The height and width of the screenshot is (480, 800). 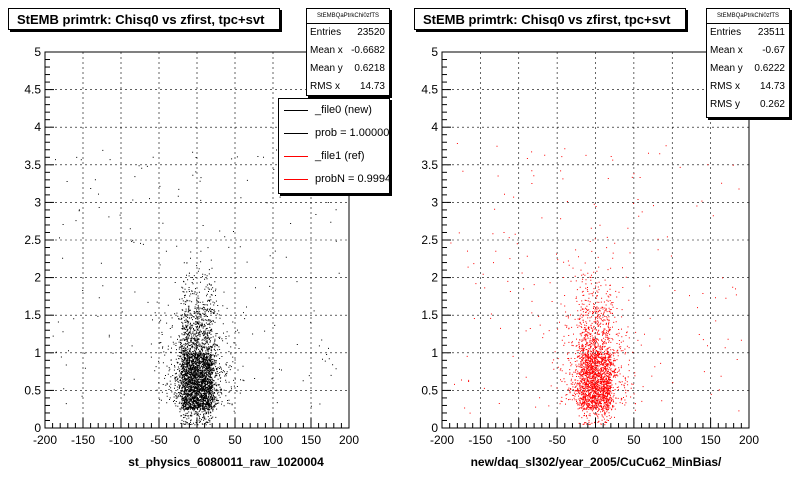 What do you see at coordinates (771, 32) in the screenshot?
I see `stats-value: 23511` at bounding box center [771, 32].